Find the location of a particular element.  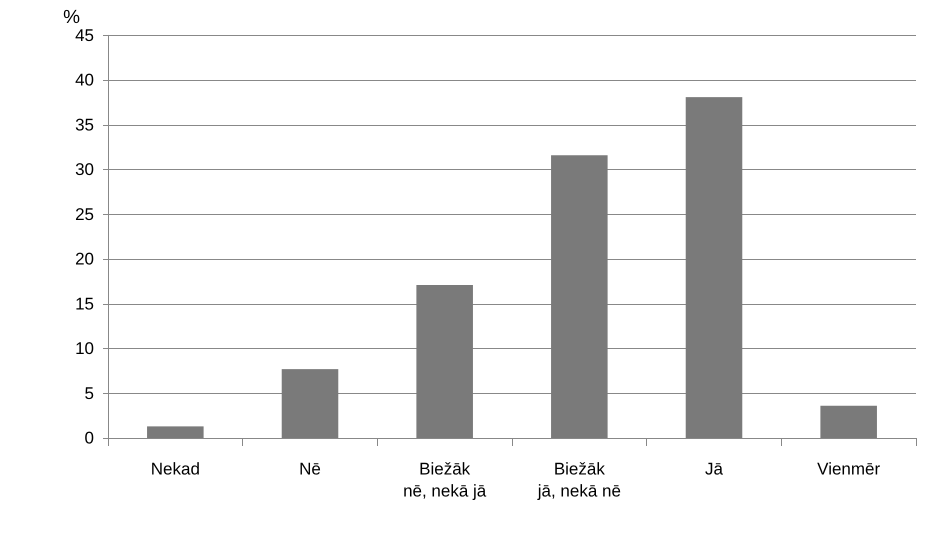

x-tick-label: Biežāk jā, nekā nē is located at coordinates (578, 480).